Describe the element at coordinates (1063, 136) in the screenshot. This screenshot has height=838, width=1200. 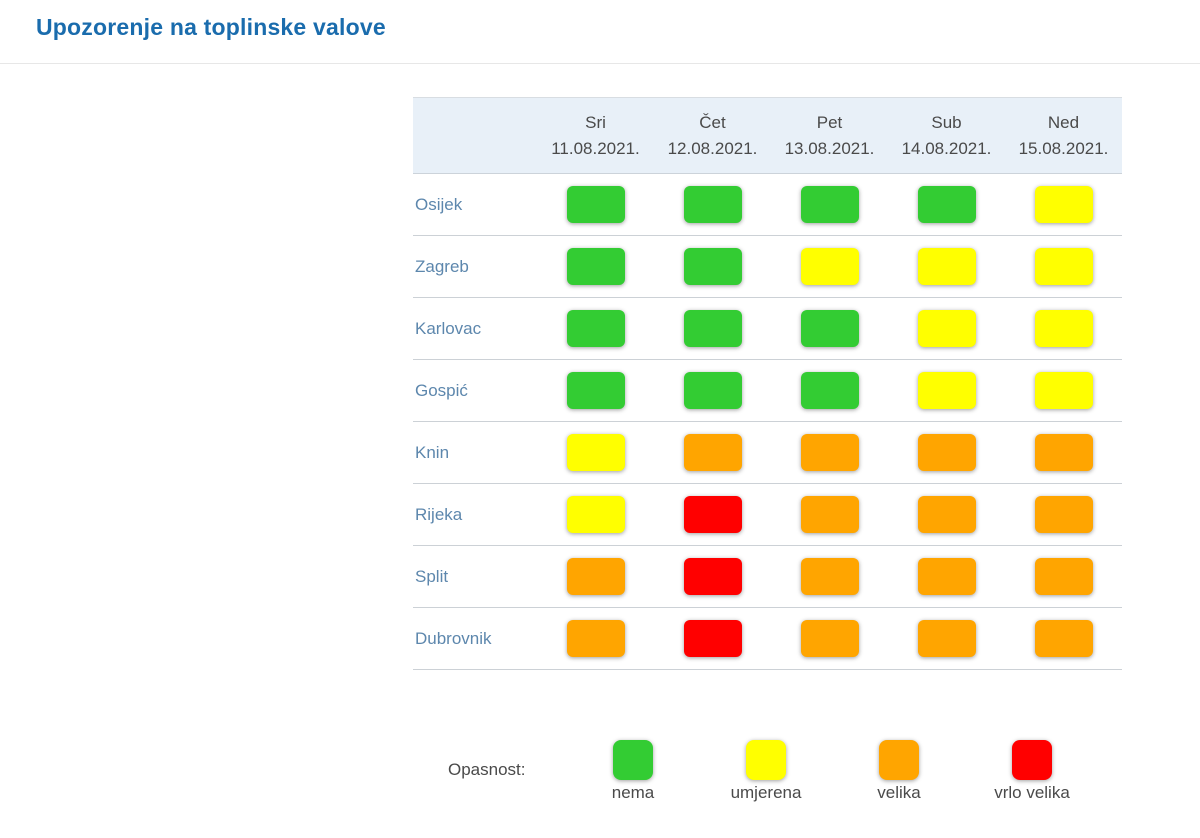
I see `day-header-ned: Ned 15.08.2021.` at that location.